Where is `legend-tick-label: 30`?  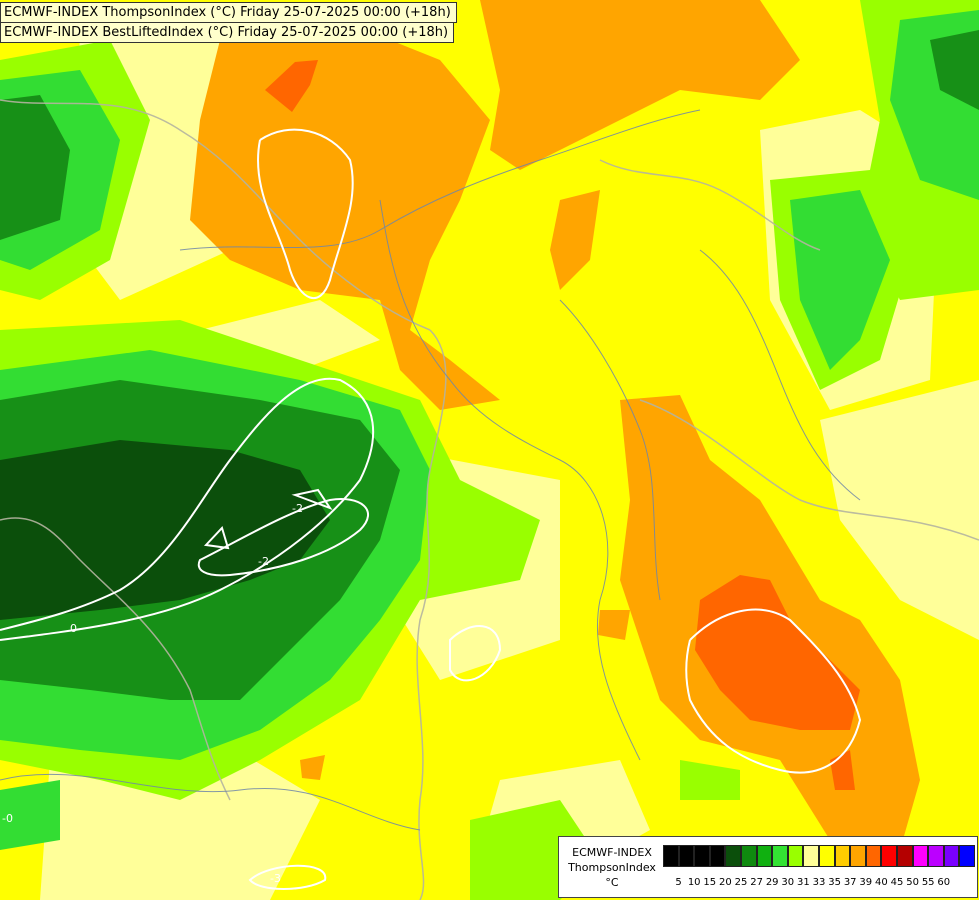 legend-tick-label: 30 is located at coordinates (788, 882).